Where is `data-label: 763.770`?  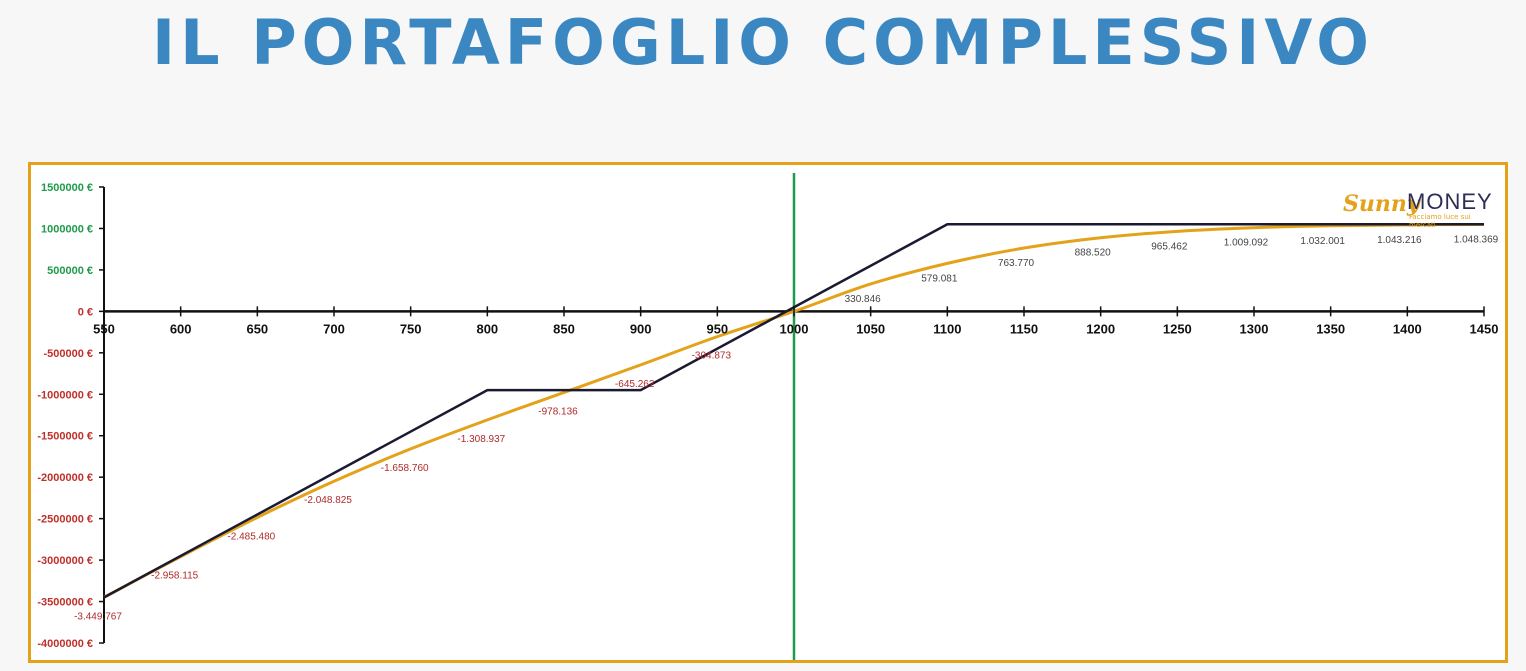 data-label: 763.770 is located at coordinates (1016, 263).